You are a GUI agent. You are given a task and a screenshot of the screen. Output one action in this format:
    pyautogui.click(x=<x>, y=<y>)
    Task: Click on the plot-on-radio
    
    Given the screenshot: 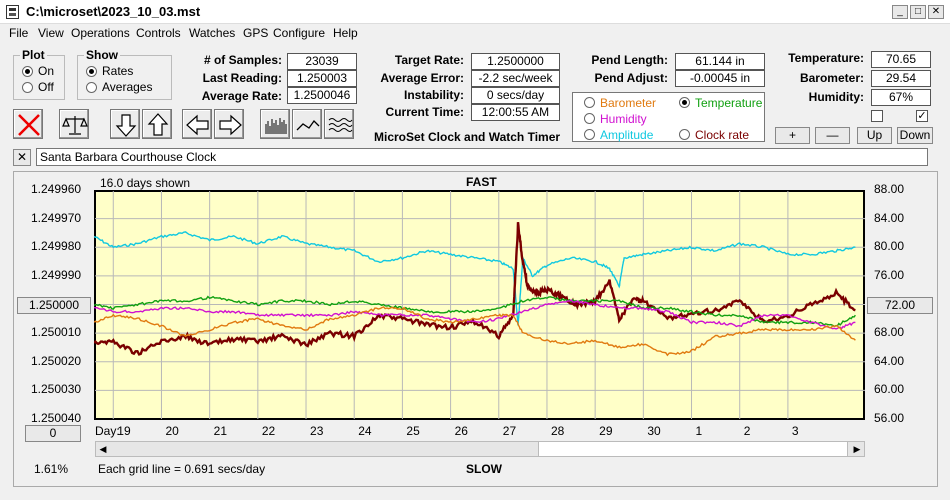 What is the action you would take?
    pyautogui.click(x=27, y=71)
    